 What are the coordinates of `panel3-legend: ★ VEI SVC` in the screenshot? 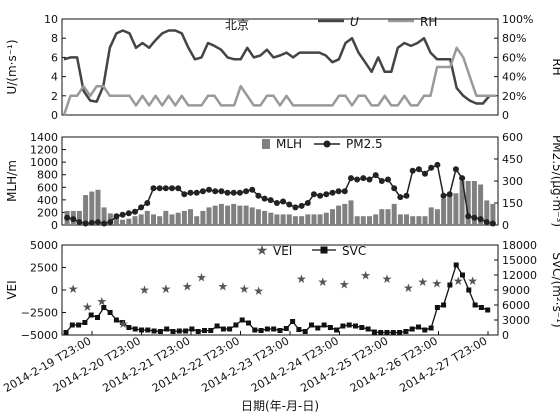 It's located at (311, 251).